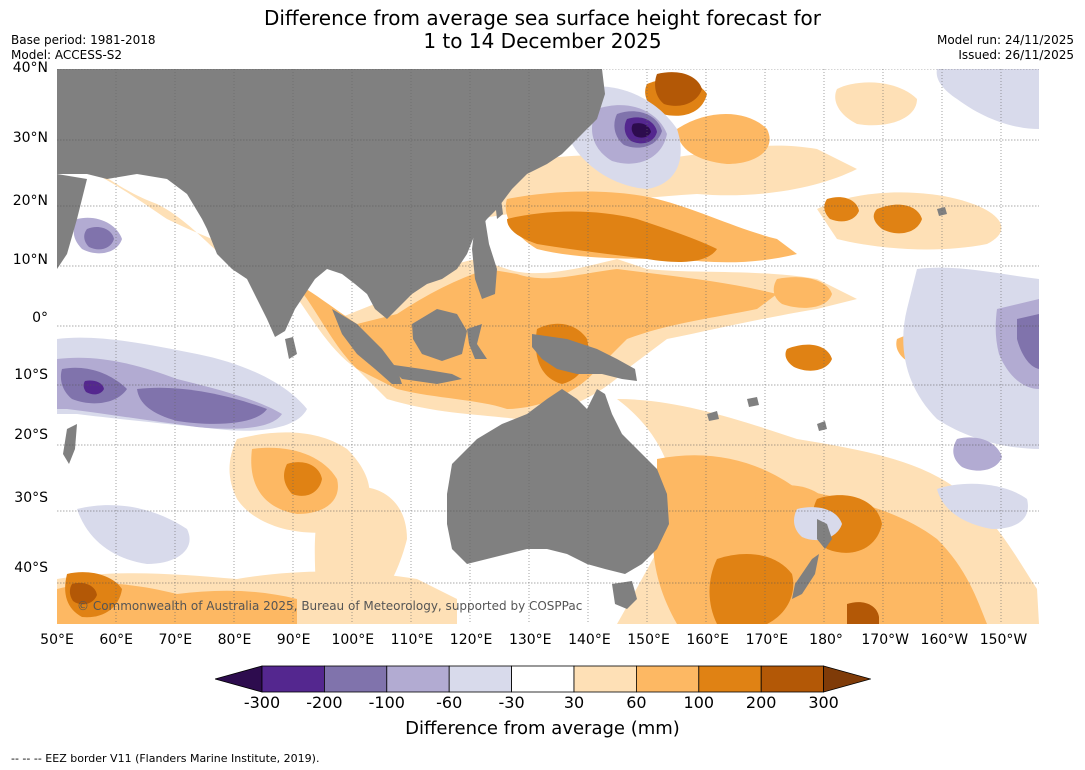 The height and width of the screenshot is (770, 1085). Describe the element at coordinates (824, 534) in the screenshot. I see `new-zealand-north-island` at that location.